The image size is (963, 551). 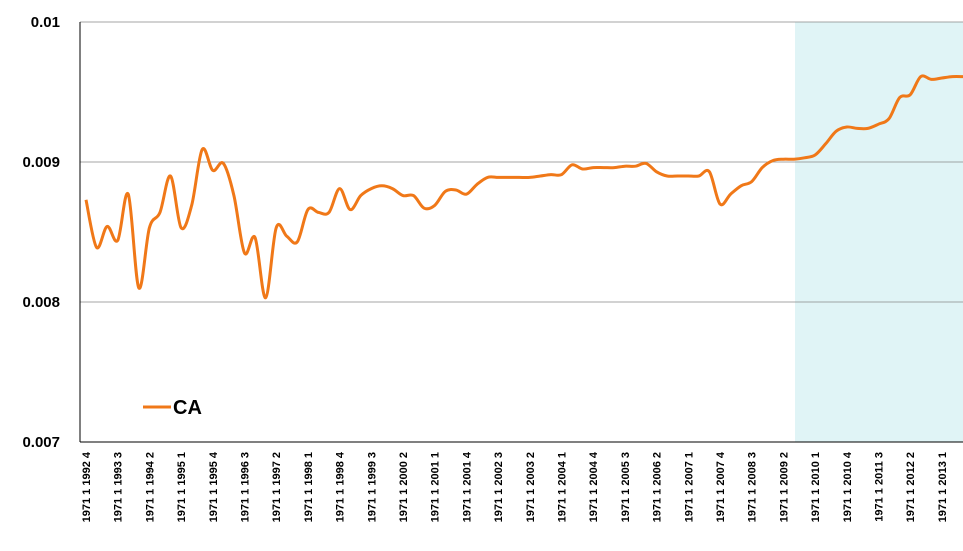 I want to click on x-tick-label: 1971 1 2012 2, so click(x=911, y=487).